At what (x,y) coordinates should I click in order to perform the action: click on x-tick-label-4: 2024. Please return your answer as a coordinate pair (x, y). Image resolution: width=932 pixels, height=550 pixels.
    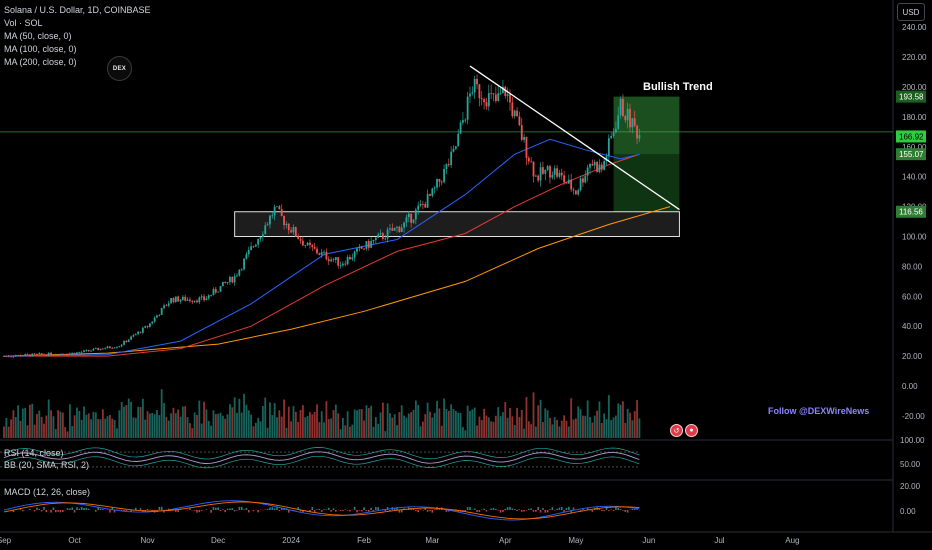
    Looking at the image, I should click on (291, 540).